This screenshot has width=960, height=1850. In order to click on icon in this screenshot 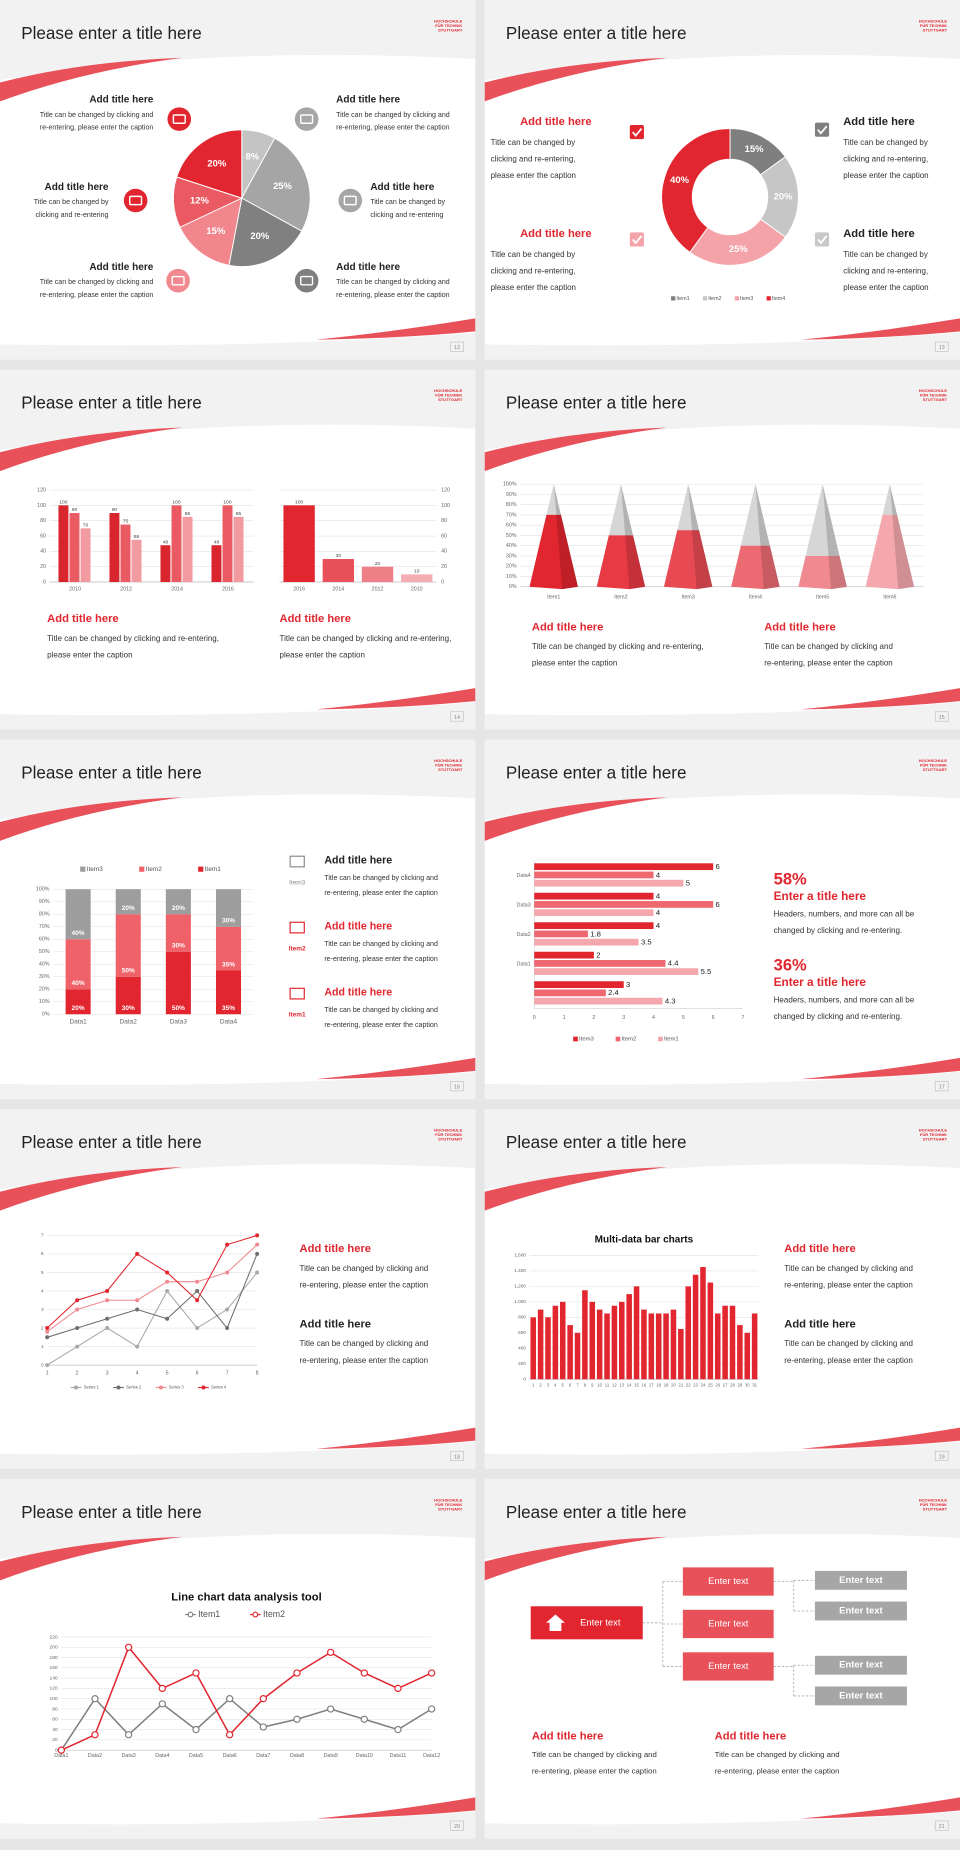, I will do `click(178, 280)`.